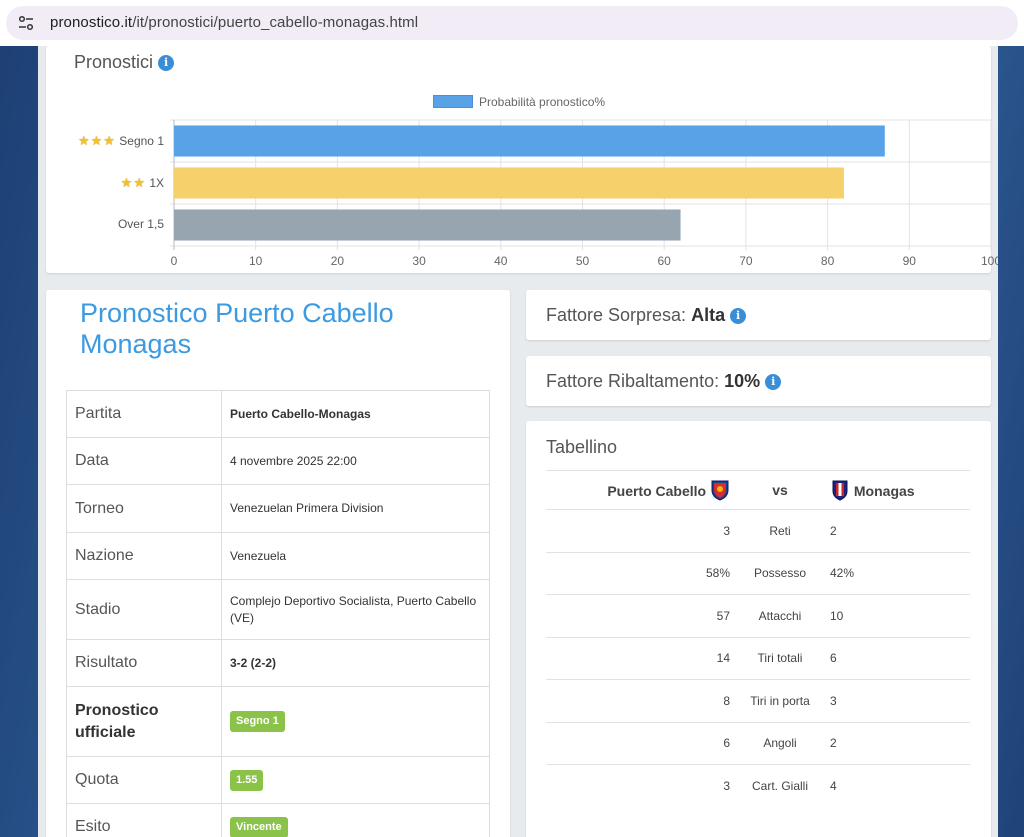 The width and height of the screenshot is (1024, 837). Describe the element at coordinates (884, 491) in the screenshot. I see `away-team-name: Monagas` at that location.